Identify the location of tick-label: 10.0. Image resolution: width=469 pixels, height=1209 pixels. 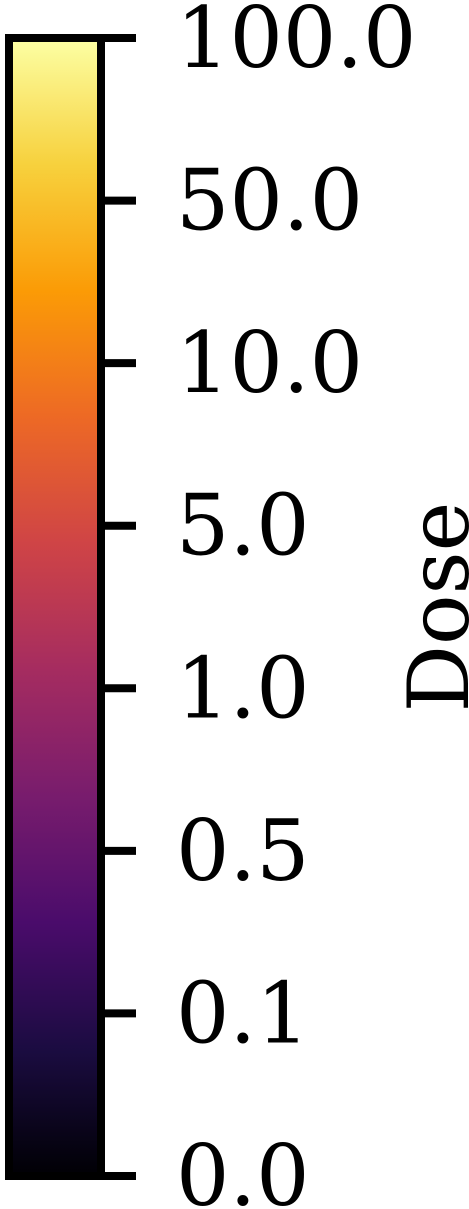
(269, 363).